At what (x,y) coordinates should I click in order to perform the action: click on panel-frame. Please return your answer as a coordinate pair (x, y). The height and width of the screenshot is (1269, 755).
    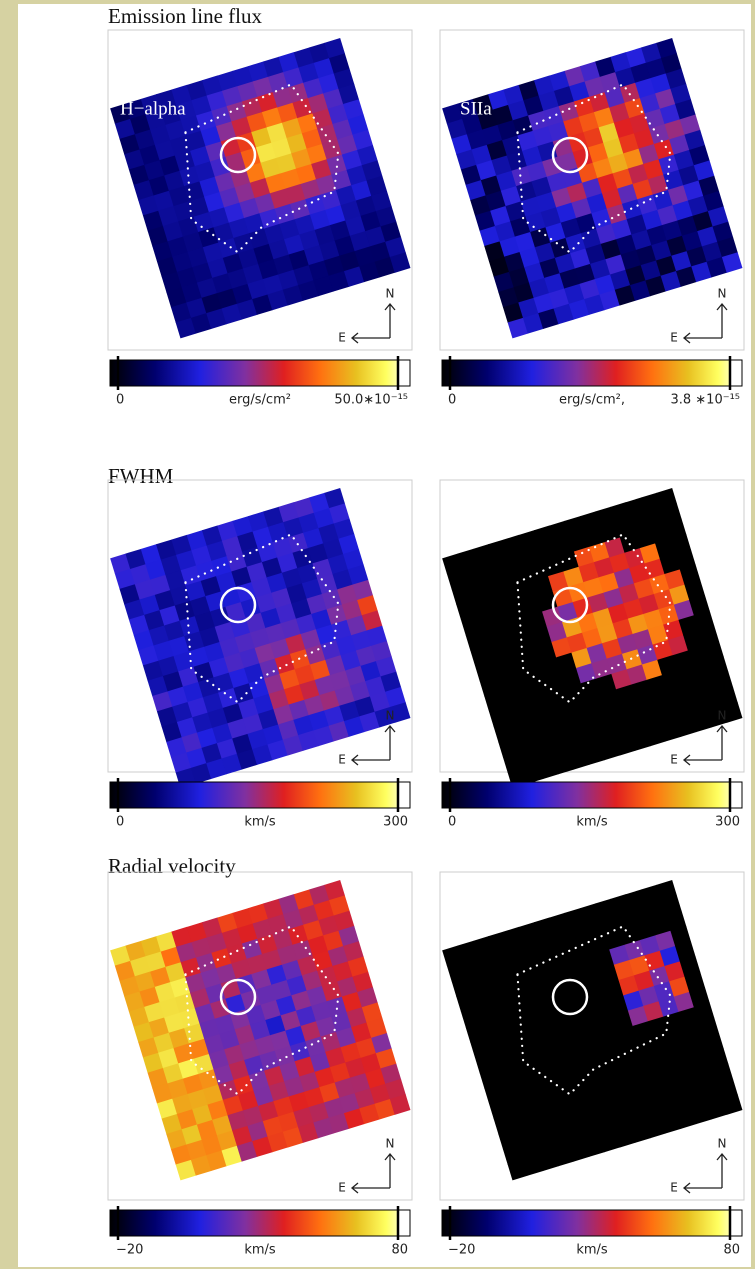
    Looking at the image, I should click on (260, 1036).